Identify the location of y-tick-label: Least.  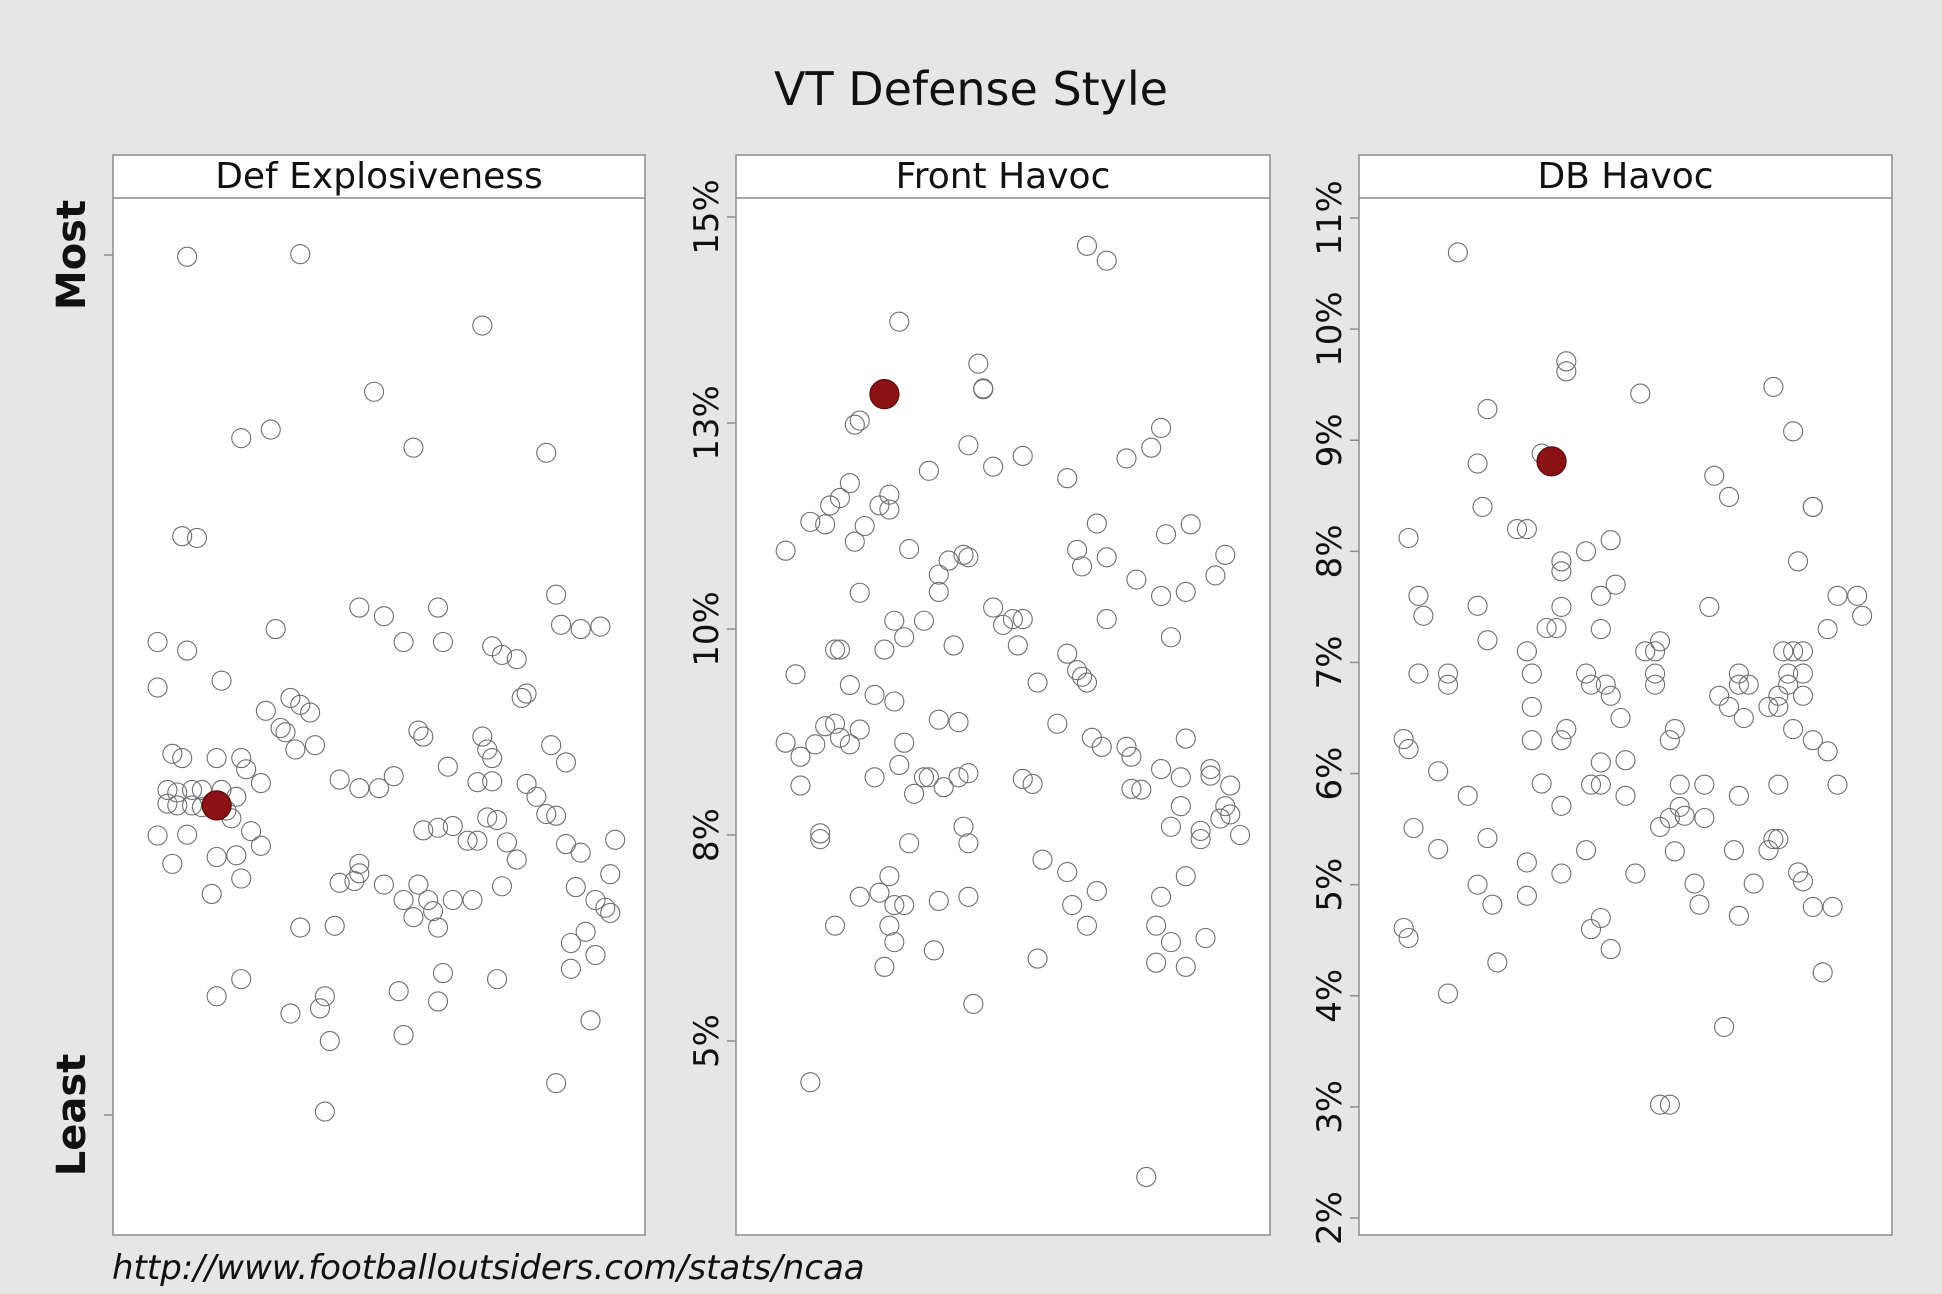
(72, 1115).